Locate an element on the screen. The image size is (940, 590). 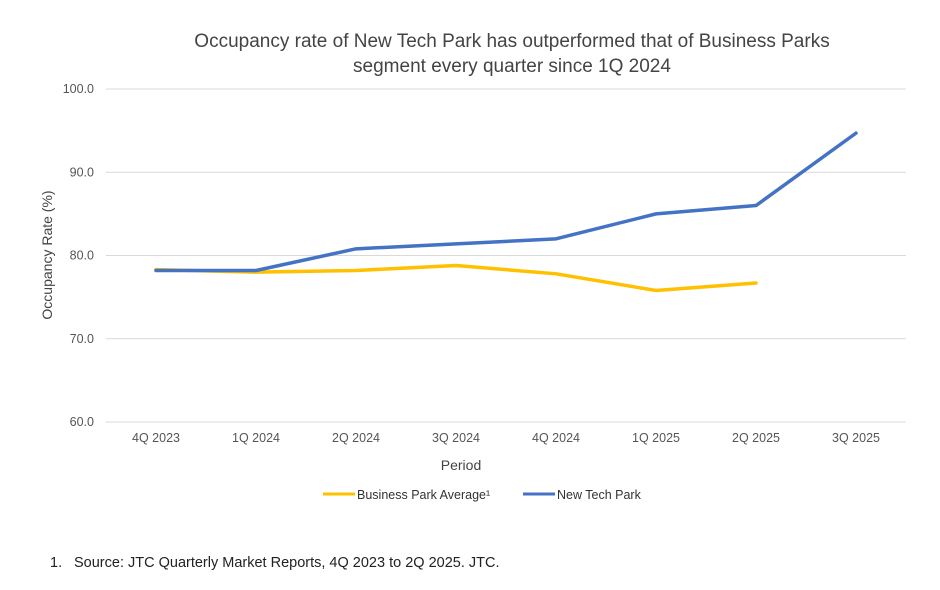
x-tick-label: 3Q 2025 is located at coordinates (856, 438).